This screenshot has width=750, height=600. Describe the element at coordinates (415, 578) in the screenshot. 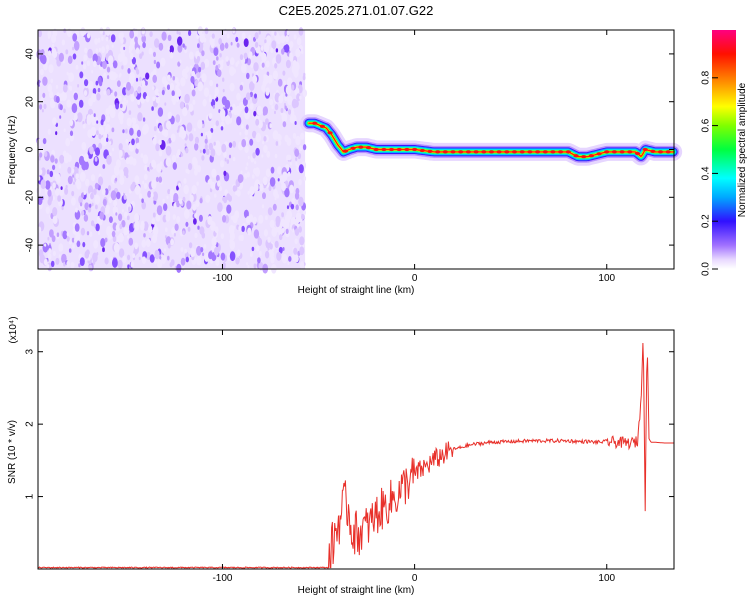

I see `x-tick-label: 0` at that location.